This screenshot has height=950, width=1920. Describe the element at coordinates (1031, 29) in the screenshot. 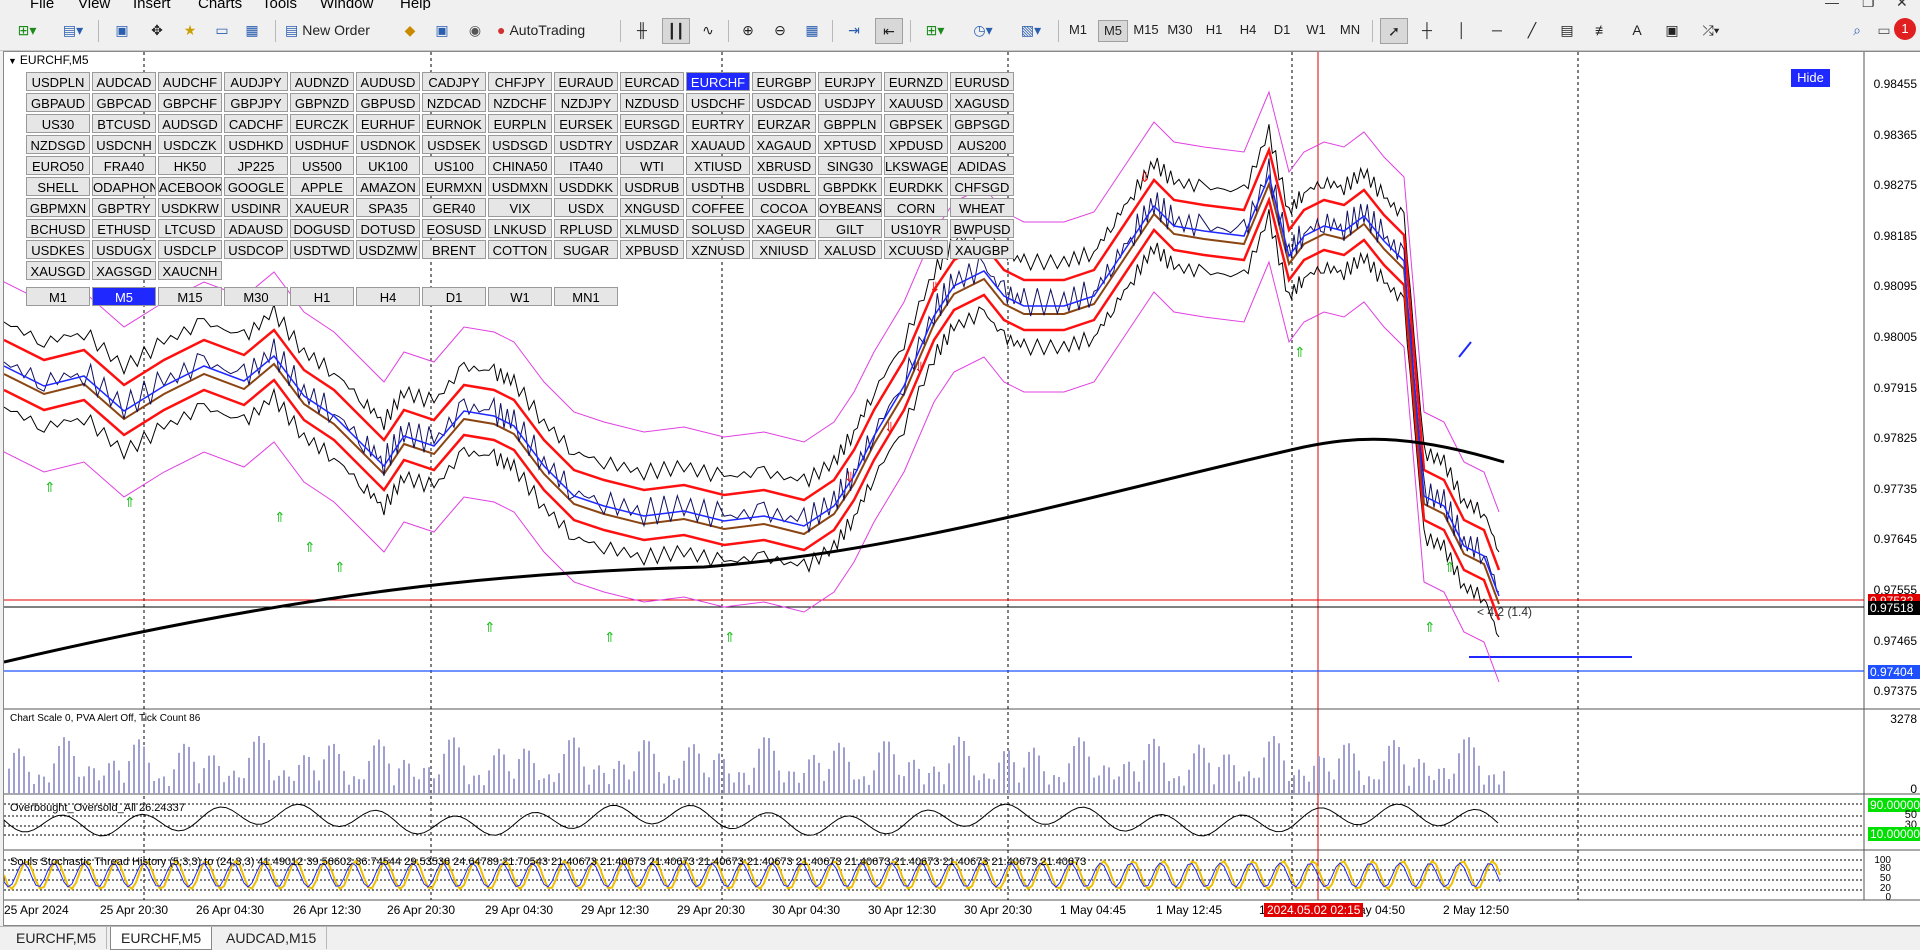

I see `templates-icon: ▧▾` at that location.